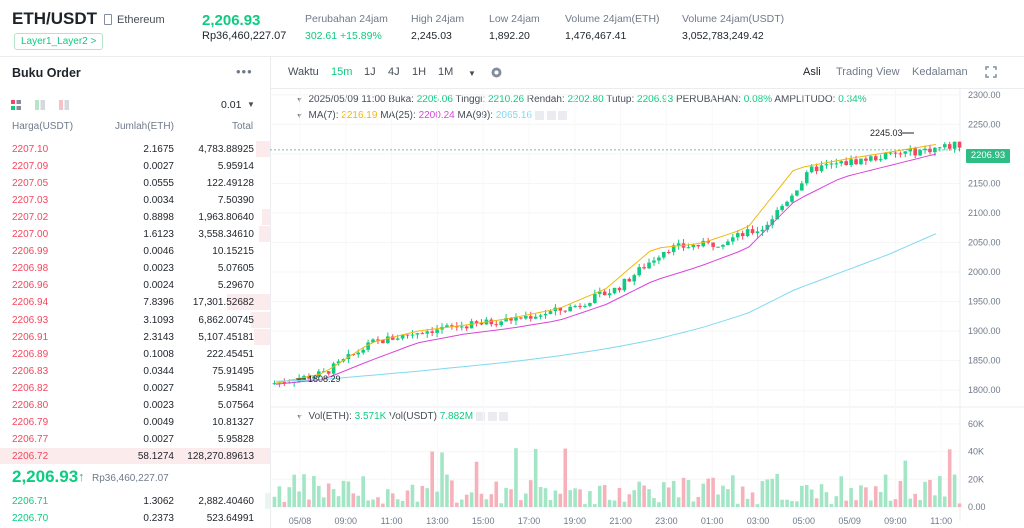 This screenshot has width=1024, height=528. I want to click on fullscreen-icon, so click(991, 72).